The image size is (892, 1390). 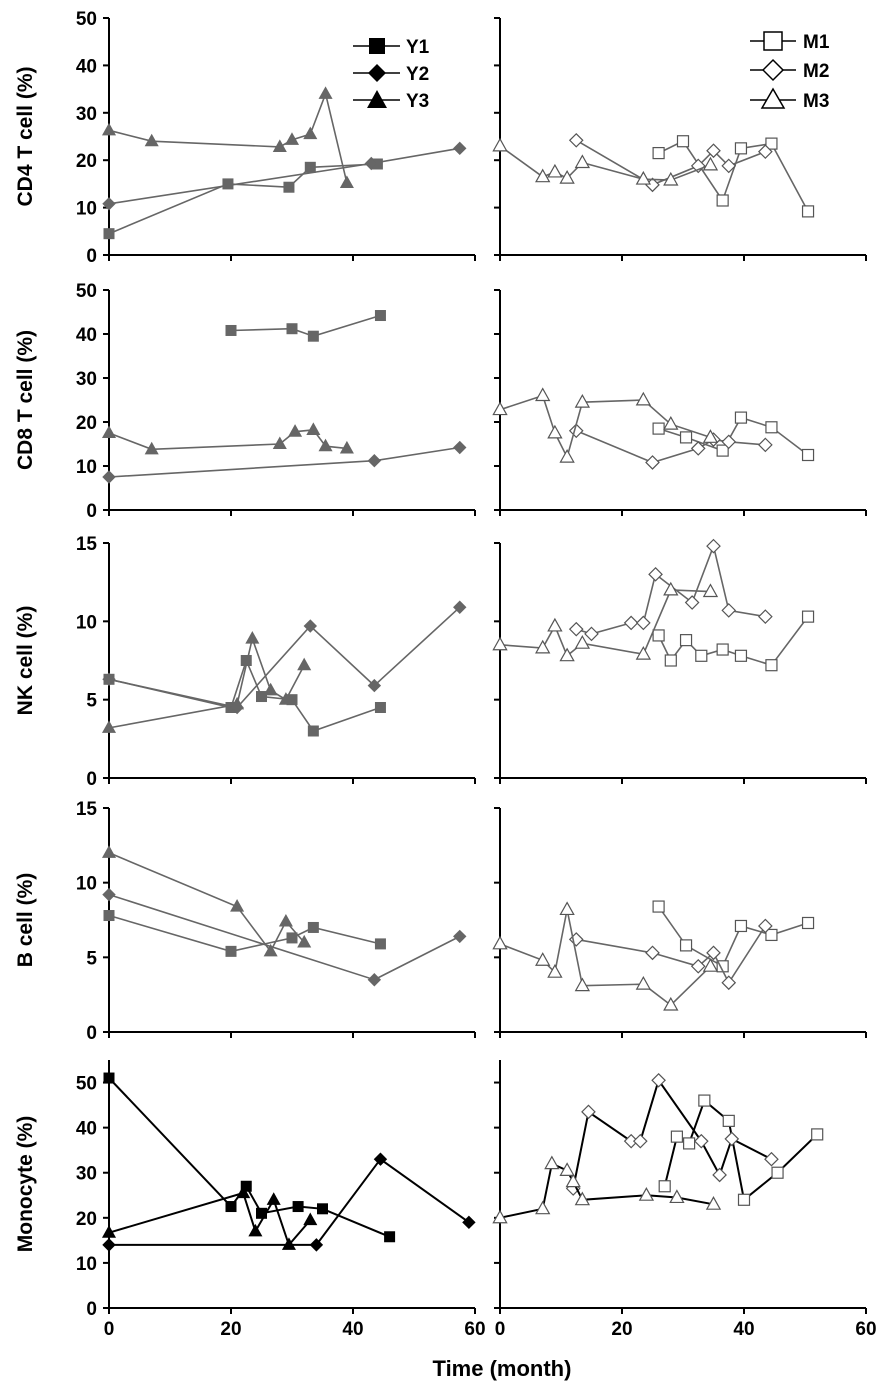 What do you see at coordinates (86, 209) in the screenshot?
I see `y-tick-label: 10` at bounding box center [86, 209].